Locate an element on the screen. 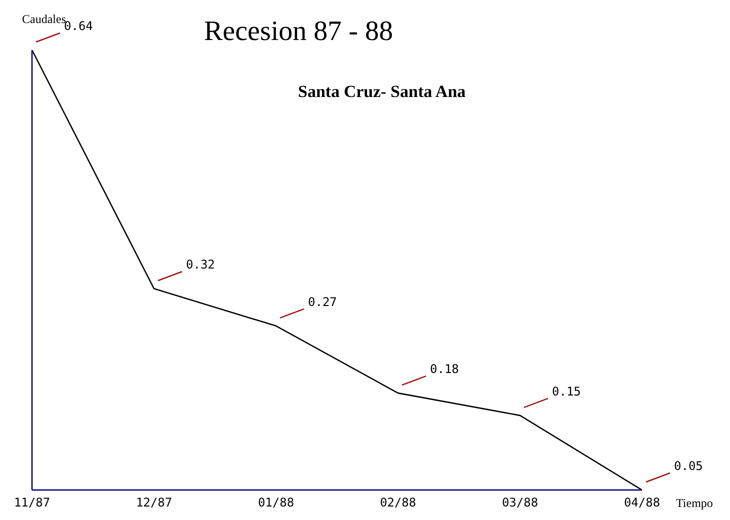 Image resolution: width=730 pixels, height=520 pixels. data-label: 0.15 is located at coordinates (566, 391).